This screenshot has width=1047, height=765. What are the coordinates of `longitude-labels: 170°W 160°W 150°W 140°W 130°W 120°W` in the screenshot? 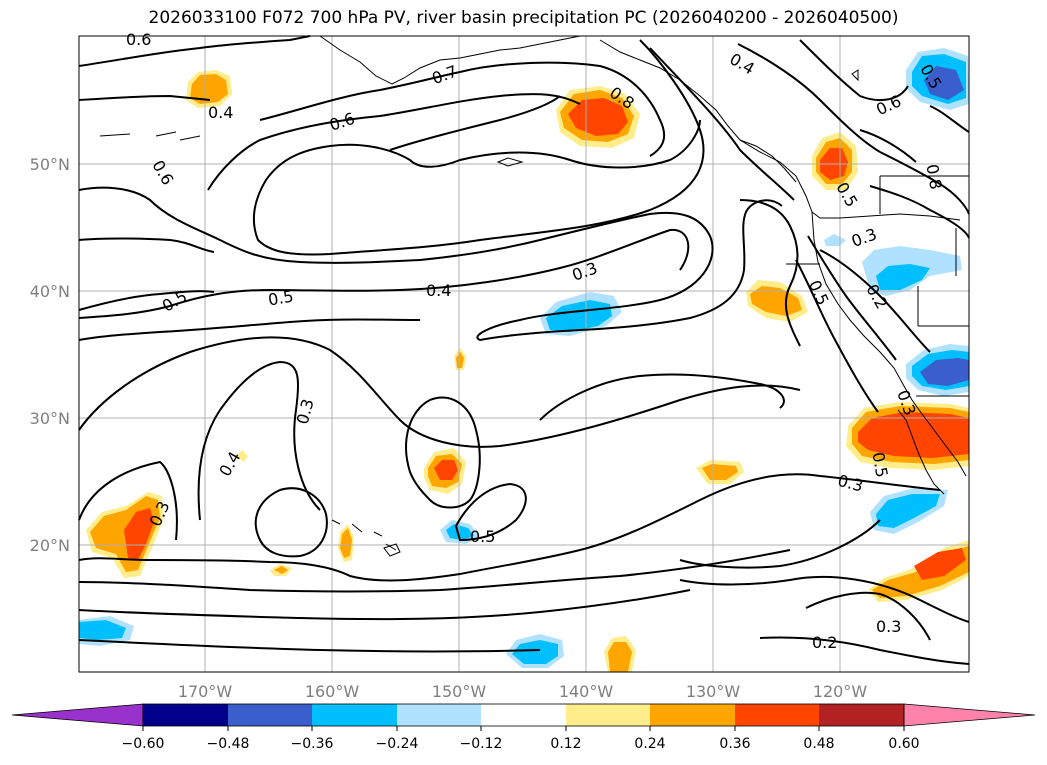 It's located at (523, 691).